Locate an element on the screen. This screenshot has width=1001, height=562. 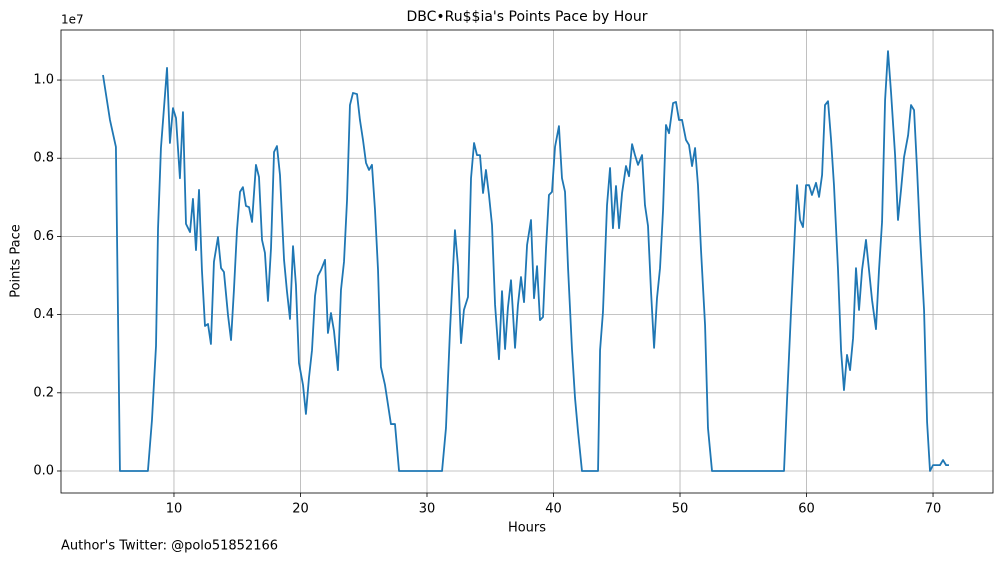
y-axis-label: Points Pace is located at coordinates (16, 261).